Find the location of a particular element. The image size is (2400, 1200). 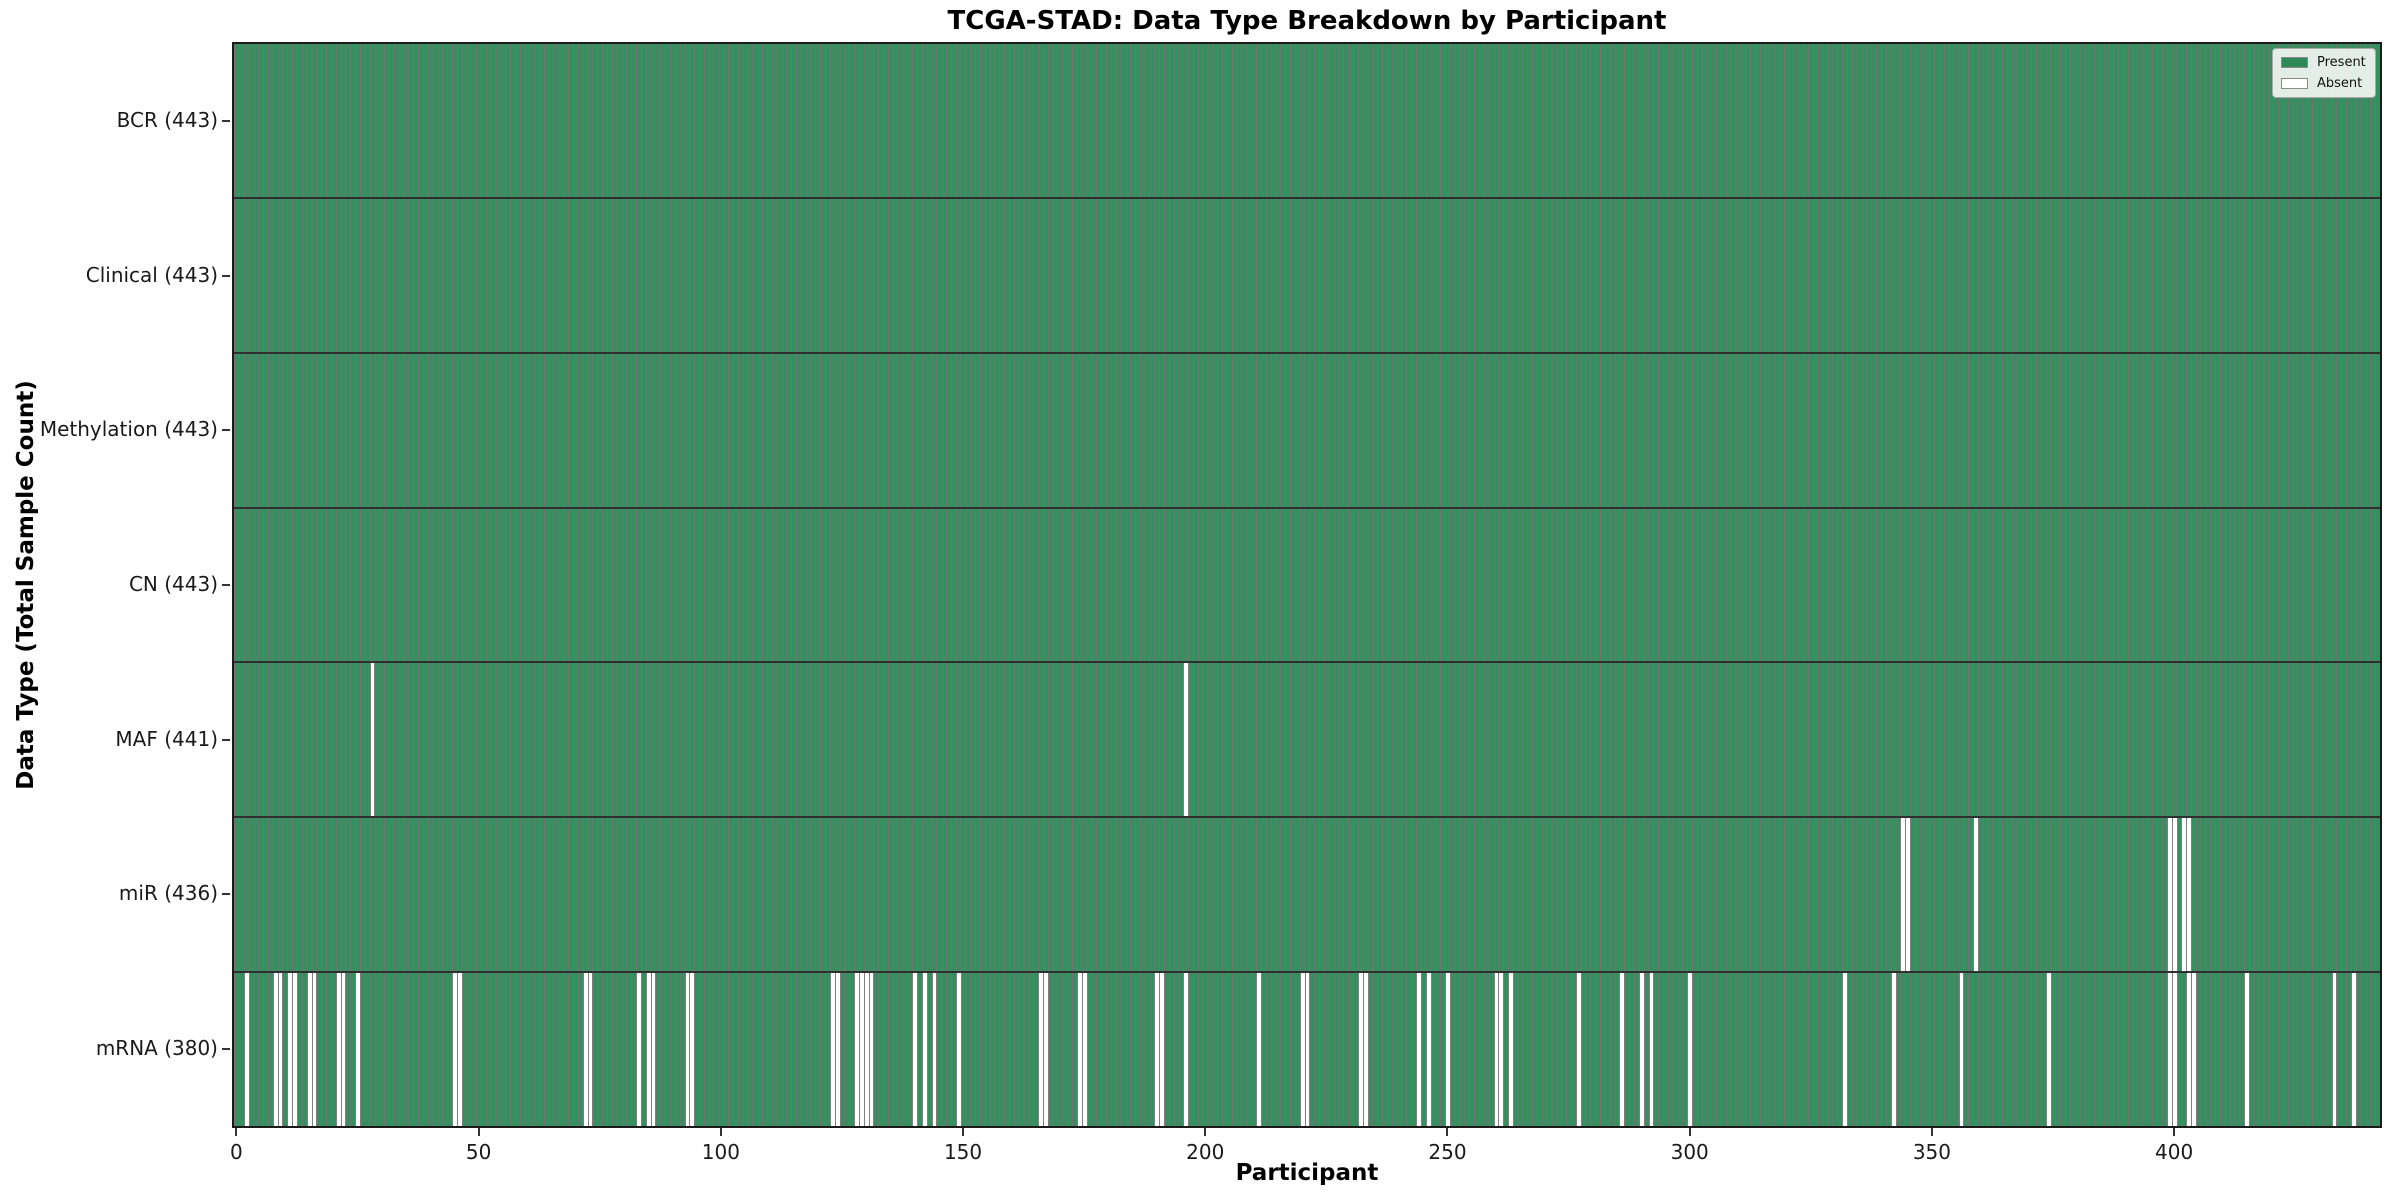

heatmap-row-mRNA is located at coordinates (1307, 1049).